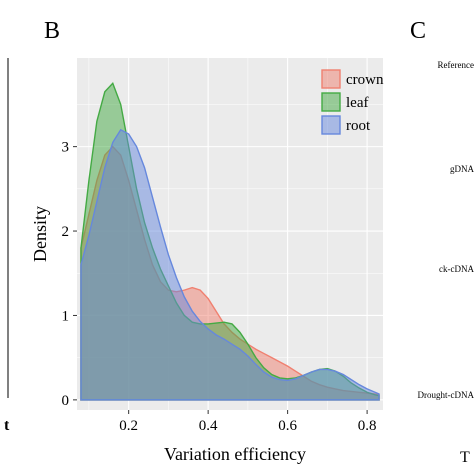 The height and width of the screenshot is (474, 474). What do you see at coordinates (287, 426) in the screenshot?
I see `x-tick-label: 0.6` at bounding box center [287, 426].